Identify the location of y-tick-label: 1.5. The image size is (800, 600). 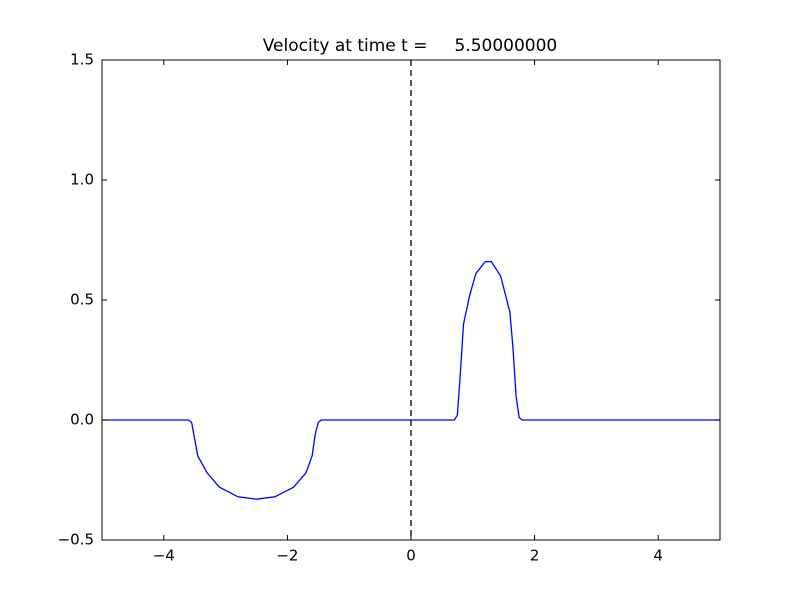
(82, 60).